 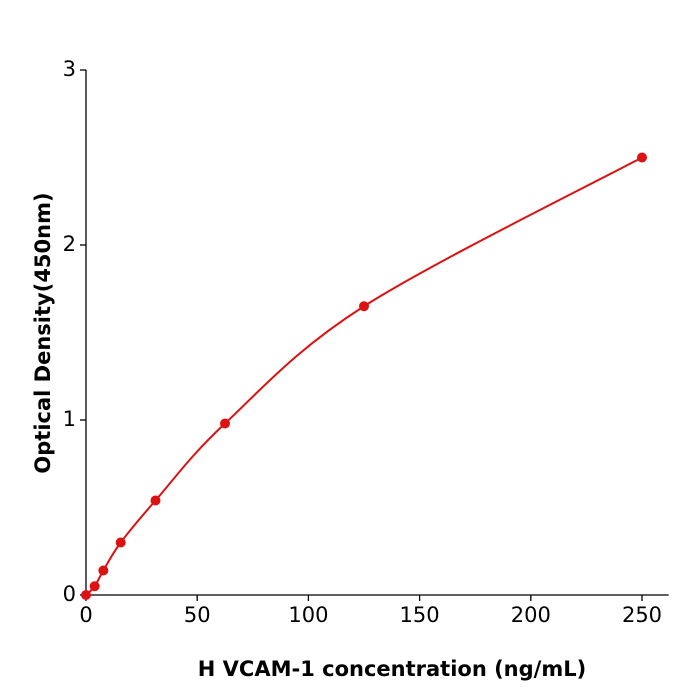 I want to click on x-tick-label: 200, so click(x=531, y=615).